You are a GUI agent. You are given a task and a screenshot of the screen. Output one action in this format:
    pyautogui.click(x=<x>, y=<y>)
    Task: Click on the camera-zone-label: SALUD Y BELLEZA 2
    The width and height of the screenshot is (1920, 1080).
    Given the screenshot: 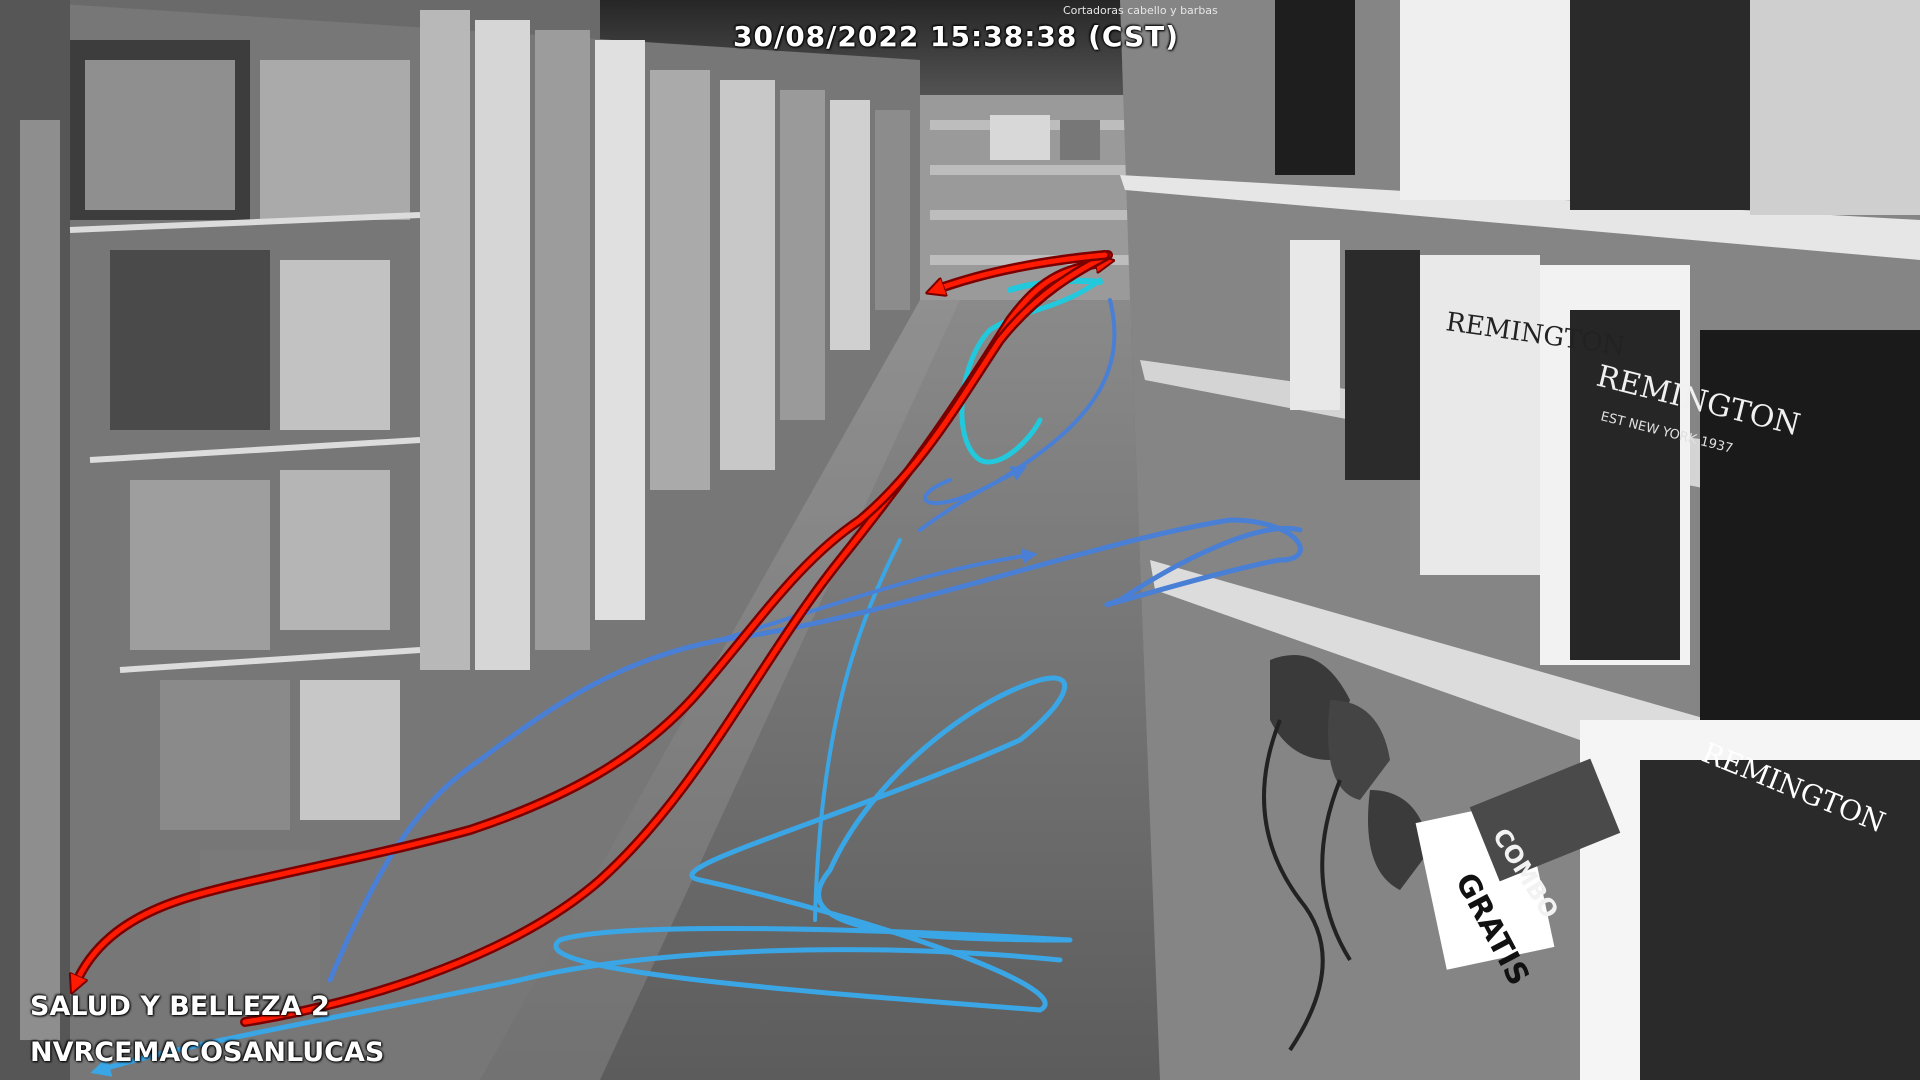 What is the action you would take?
    pyautogui.click(x=180, y=1006)
    